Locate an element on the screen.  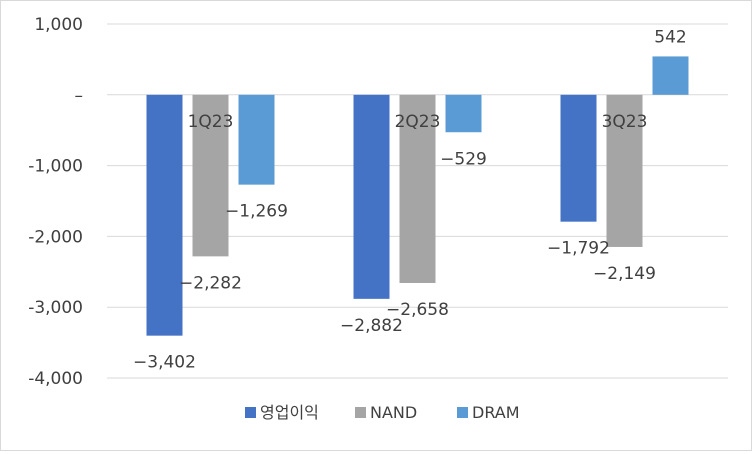
legend-label: NAND is located at coordinates (393, 412).